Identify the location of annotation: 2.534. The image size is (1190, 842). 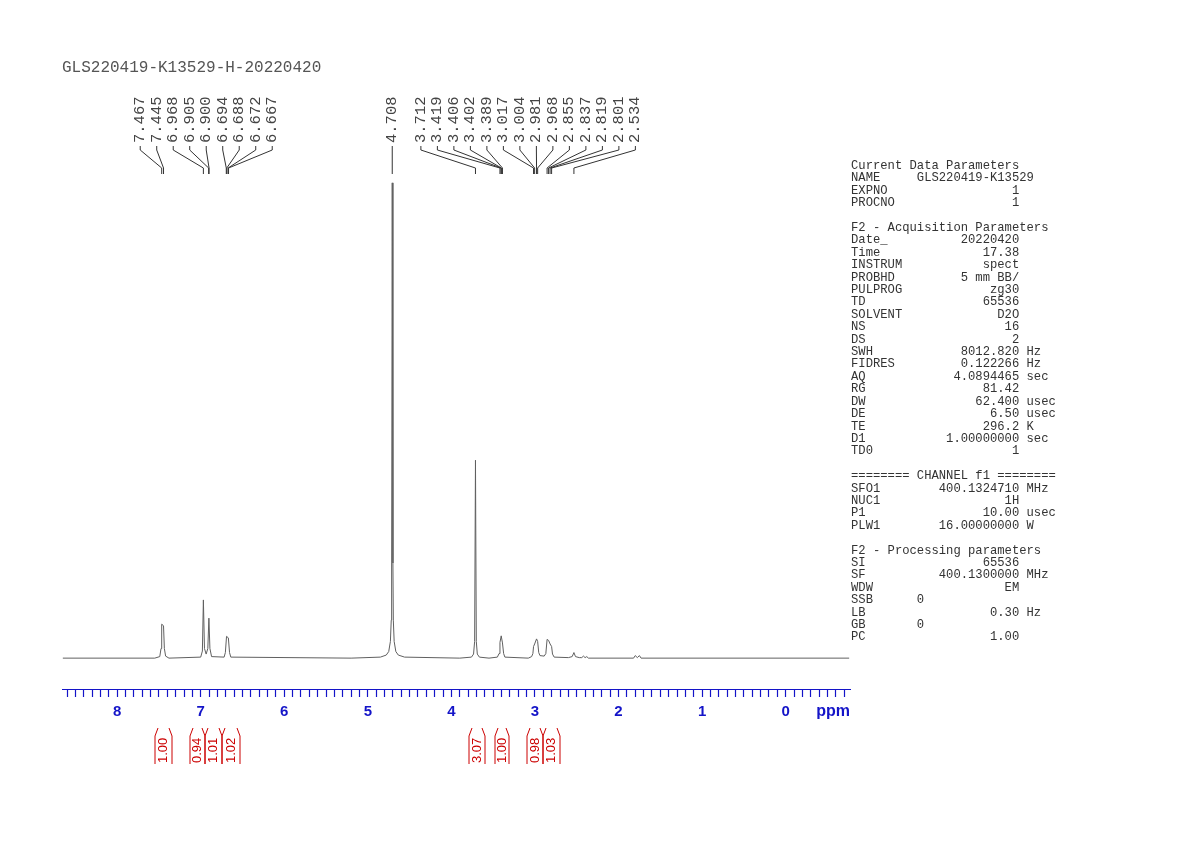
(635, 119).